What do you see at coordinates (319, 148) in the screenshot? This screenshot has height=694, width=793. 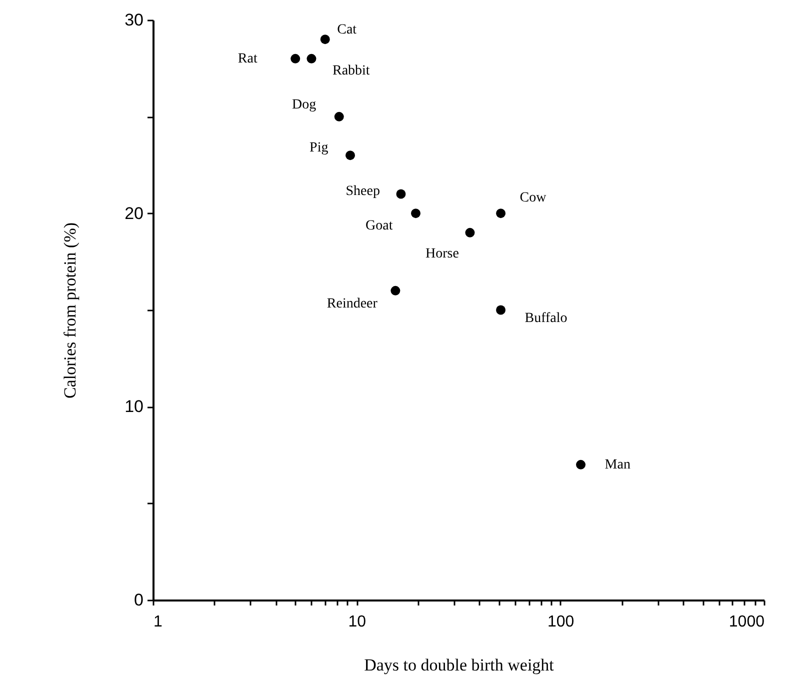 I see `annotation: Pig` at bounding box center [319, 148].